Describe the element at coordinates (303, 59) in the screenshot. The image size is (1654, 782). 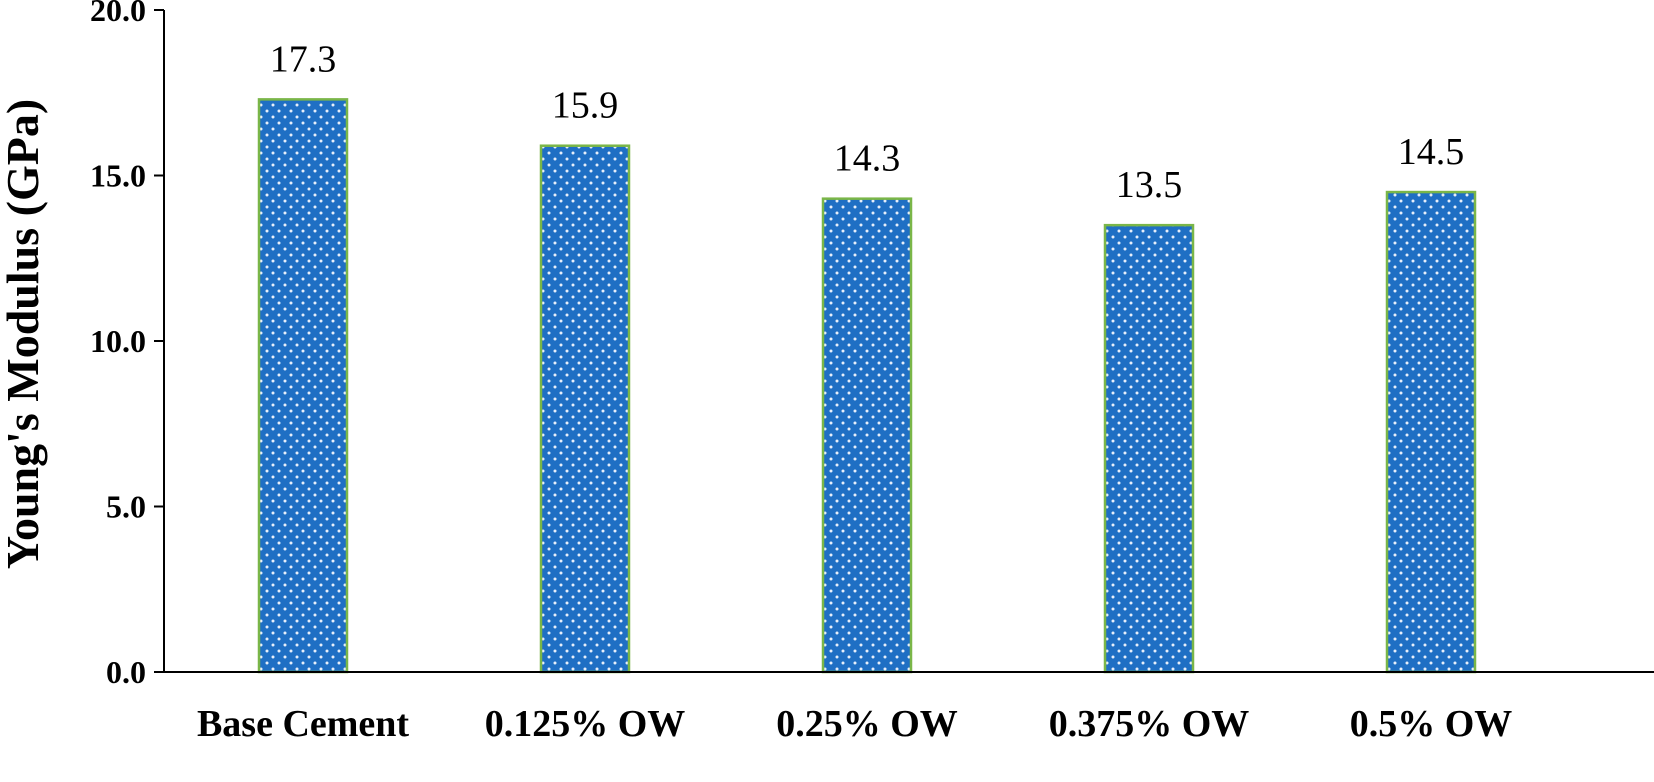
I see `bar-value-label: 17.3` at that location.